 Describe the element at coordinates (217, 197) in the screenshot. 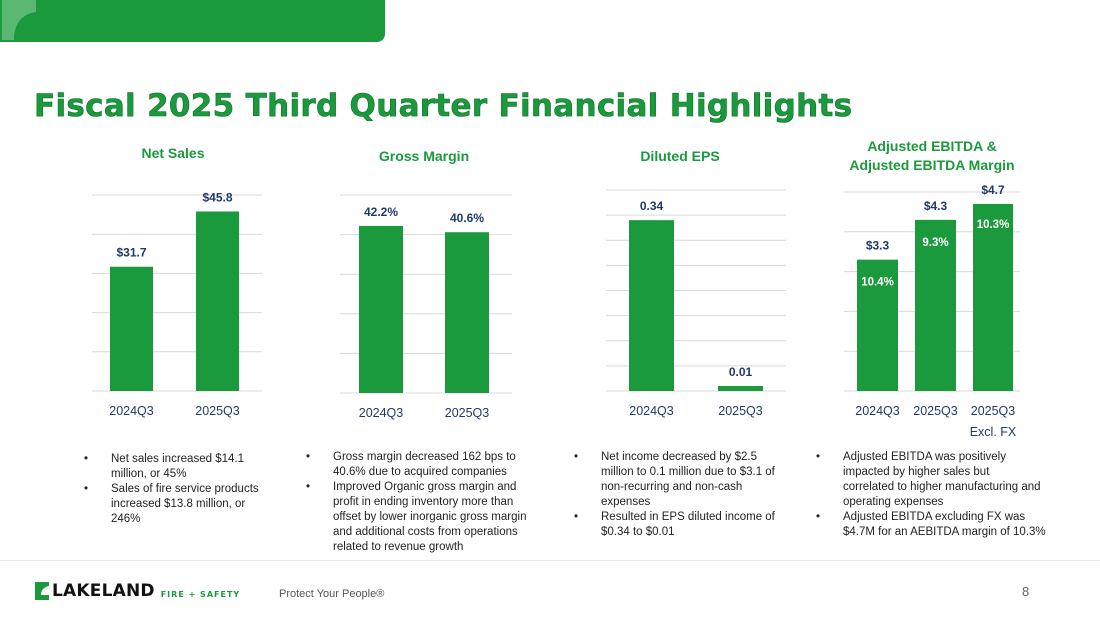

I see `bar-value-label: $45.8` at that location.